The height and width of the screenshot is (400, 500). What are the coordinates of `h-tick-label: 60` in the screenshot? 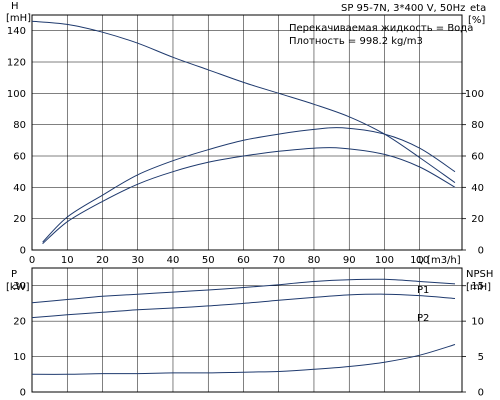 It's located at (19, 157).